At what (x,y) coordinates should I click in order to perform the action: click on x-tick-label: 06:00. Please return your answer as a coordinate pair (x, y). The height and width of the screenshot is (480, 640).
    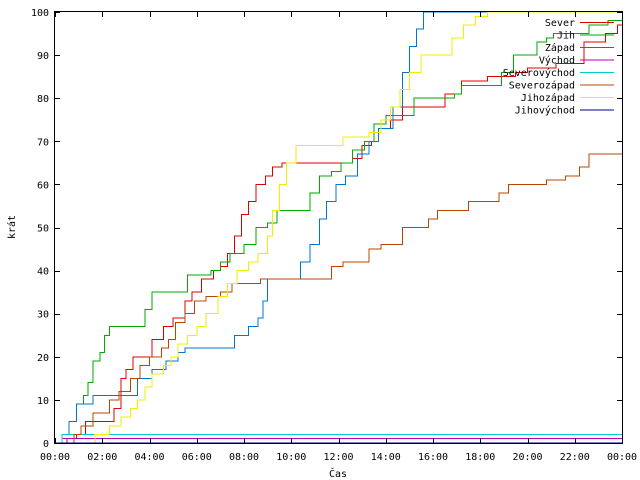
    Looking at the image, I should click on (197, 457).